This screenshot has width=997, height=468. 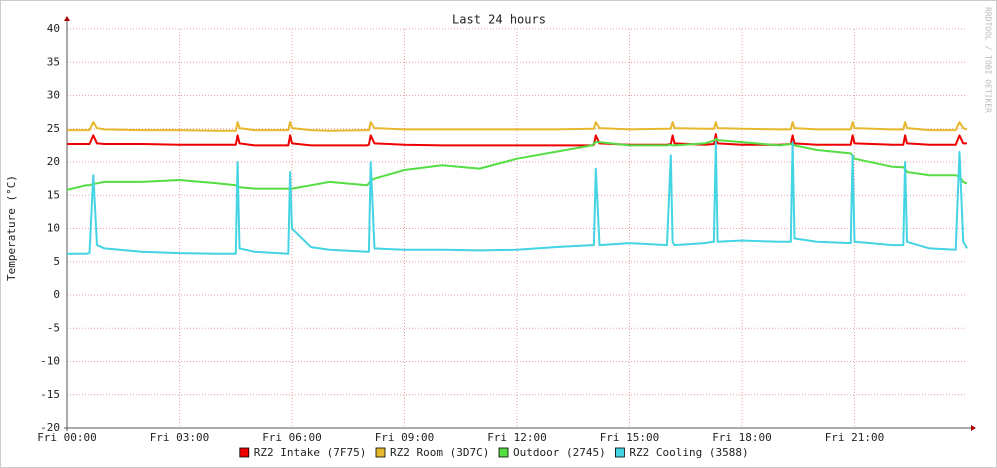 I want to click on x-tick-label: Fri 06:00, so click(x=292, y=437).